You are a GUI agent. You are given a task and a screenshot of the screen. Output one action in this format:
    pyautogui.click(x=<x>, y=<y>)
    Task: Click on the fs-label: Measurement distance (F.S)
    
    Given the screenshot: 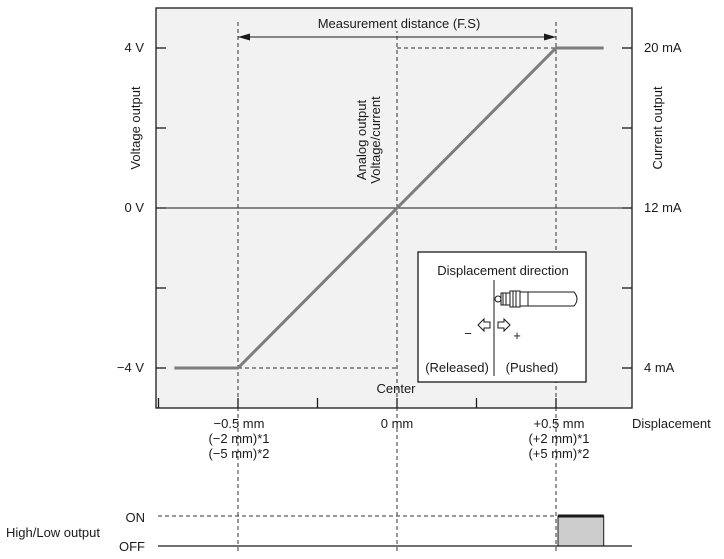 What is the action you would take?
    pyautogui.click(x=399, y=23)
    